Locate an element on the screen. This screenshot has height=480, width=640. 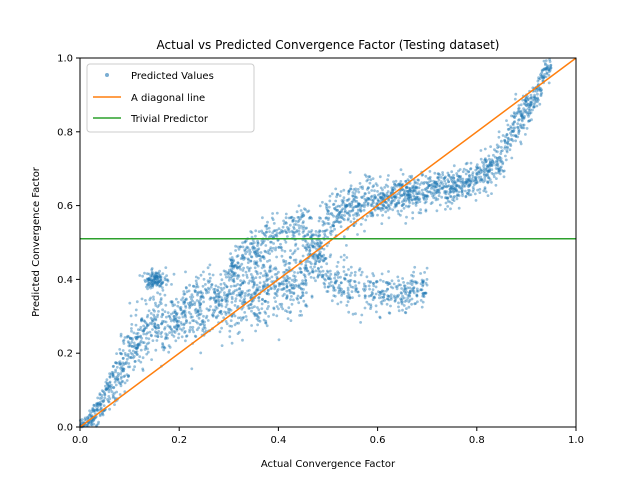
y-tick-label: 0.6 is located at coordinates (65, 206).